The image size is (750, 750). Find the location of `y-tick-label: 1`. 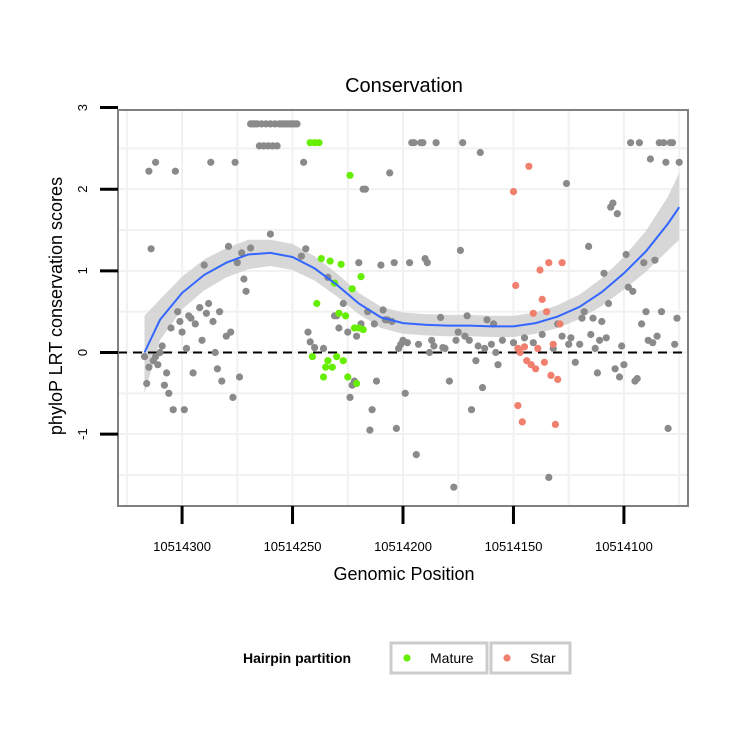

y-tick-label: 1 is located at coordinates (82, 270).